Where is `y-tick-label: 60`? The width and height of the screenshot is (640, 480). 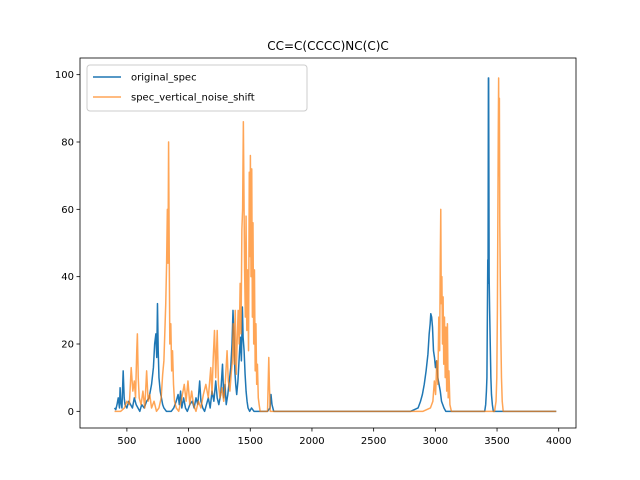
y-tick-label: 60 is located at coordinates (67, 210).